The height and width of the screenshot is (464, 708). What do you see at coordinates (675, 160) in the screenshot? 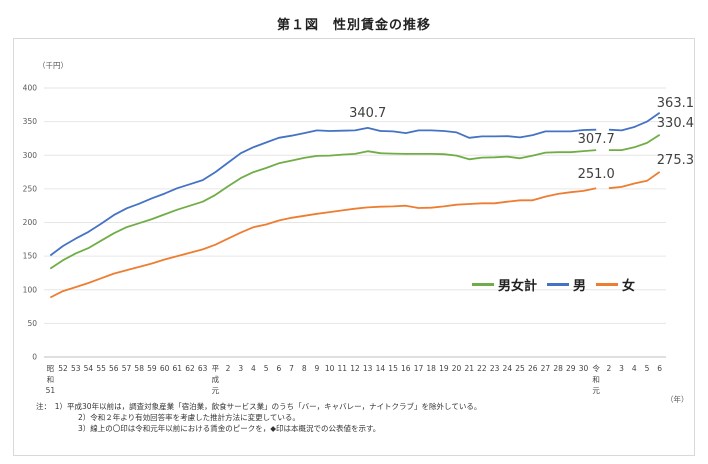
I see `data-label: 275.3` at bounding box center [675, 160].